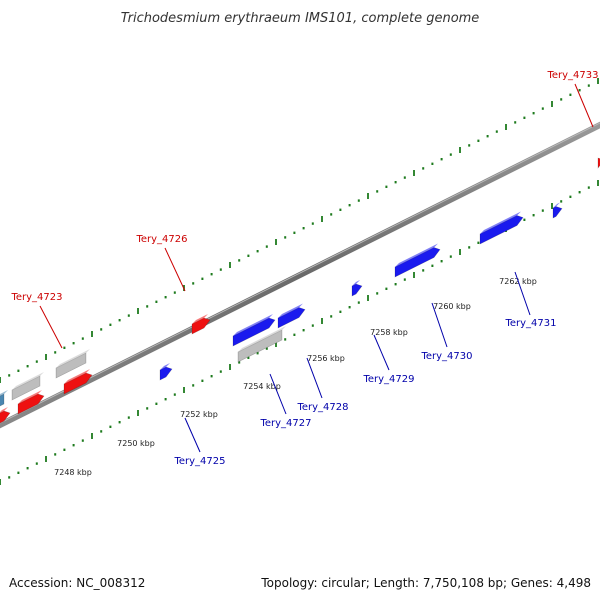 This screenshot has width=600, height=600. What do you see at coordinates (530, 323) in the screenshot?
I see `gene-label-reverse: Tery_4731` at bounding box center [530, 323].